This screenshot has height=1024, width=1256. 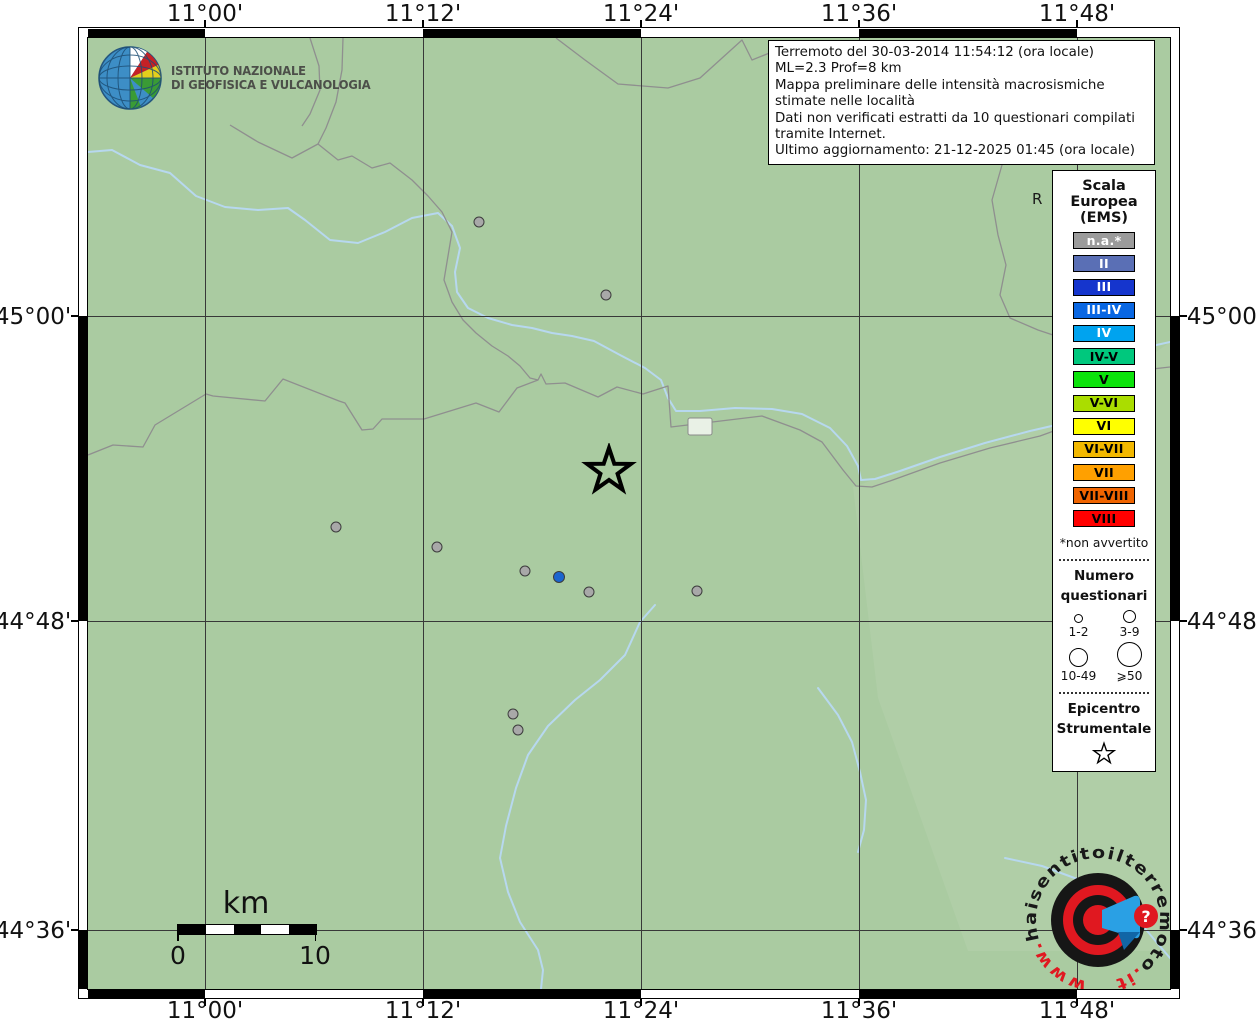 What do you see at coordinates (1104, 380) in the screenshot?
I see `ems-swatch-v: V` at bounding box center [1104, 380].